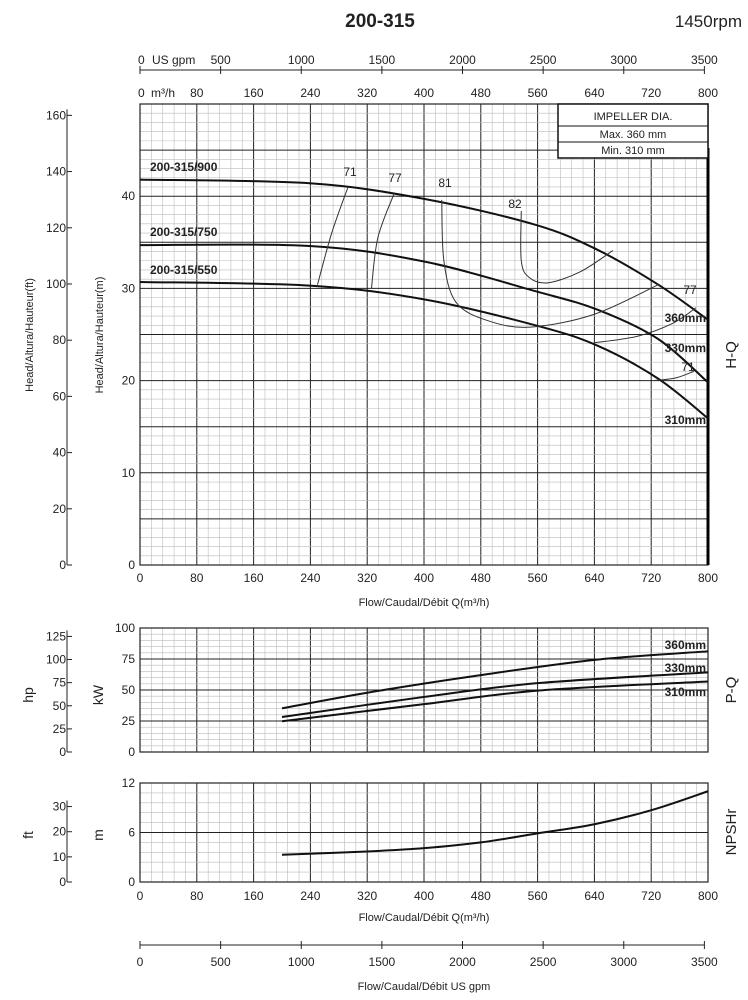  What do you see at coordinates (310, 896) in the screenshot?
I see `npsh-x-tick-label: 240` at bounding box center [310, 896].